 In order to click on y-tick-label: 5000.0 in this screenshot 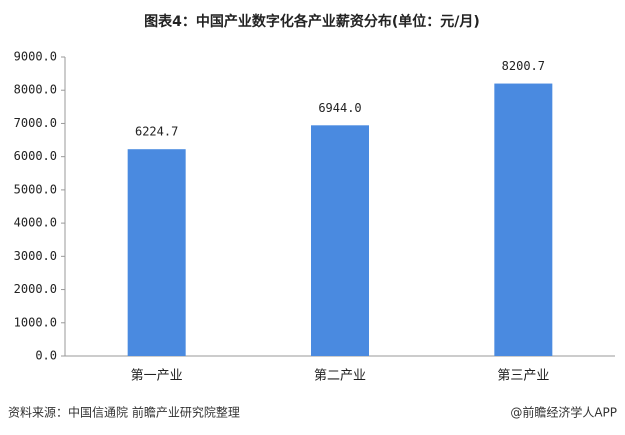, I will do `click(35, 189)`.